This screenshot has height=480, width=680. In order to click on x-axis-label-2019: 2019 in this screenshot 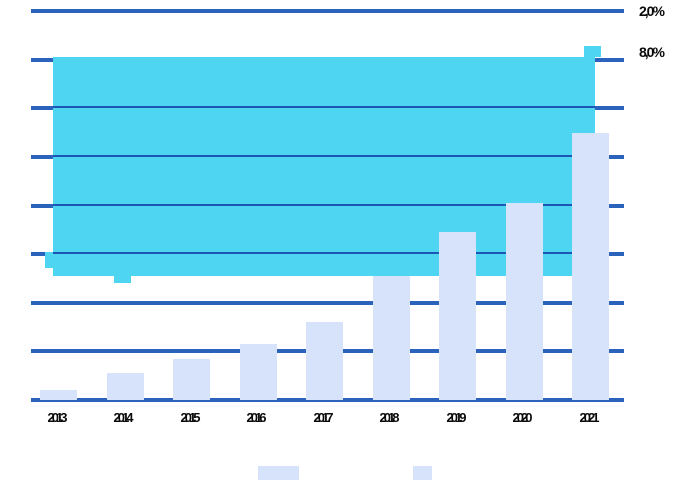, I will do `click(456, 417)`.